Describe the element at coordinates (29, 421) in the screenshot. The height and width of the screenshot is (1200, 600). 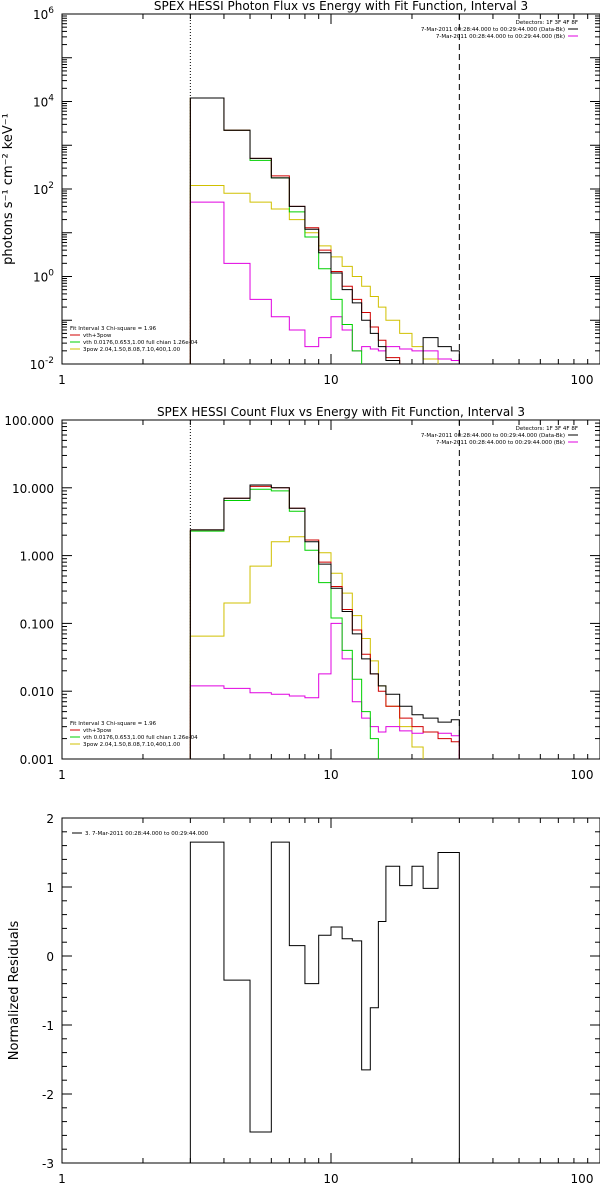
I see `y-tick-label: 100.000` at that location.